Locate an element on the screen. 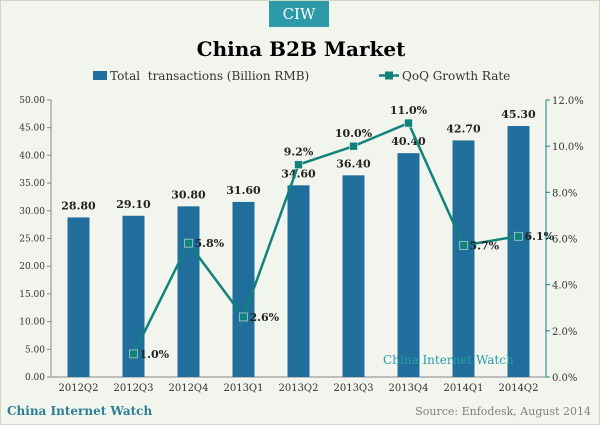 The image size is (600, 425). x-tick-label: 2013Q3 is located at coordinates (353, 388).